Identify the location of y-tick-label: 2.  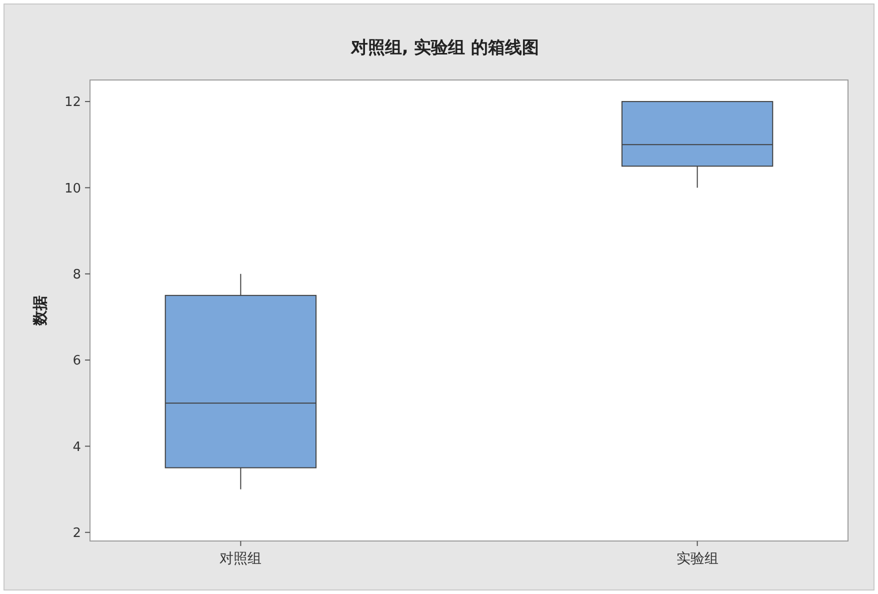
(76, 533).